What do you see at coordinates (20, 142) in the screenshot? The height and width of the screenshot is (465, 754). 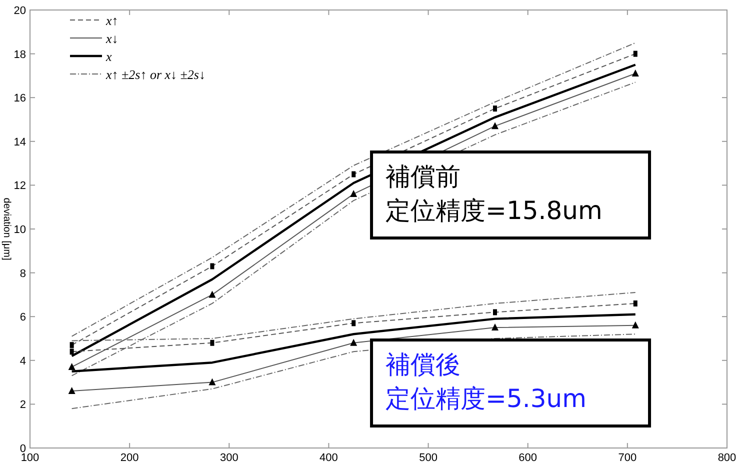 I see `y-tick-label: 14` at bounding box center [20, 142].